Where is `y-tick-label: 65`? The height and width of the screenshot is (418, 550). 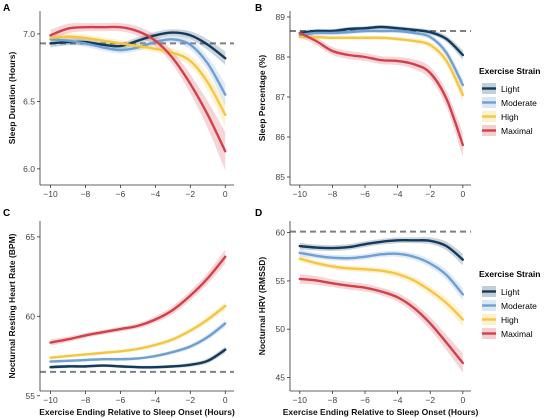
y-tick-label: 65 is located at coordinates (31, 237).